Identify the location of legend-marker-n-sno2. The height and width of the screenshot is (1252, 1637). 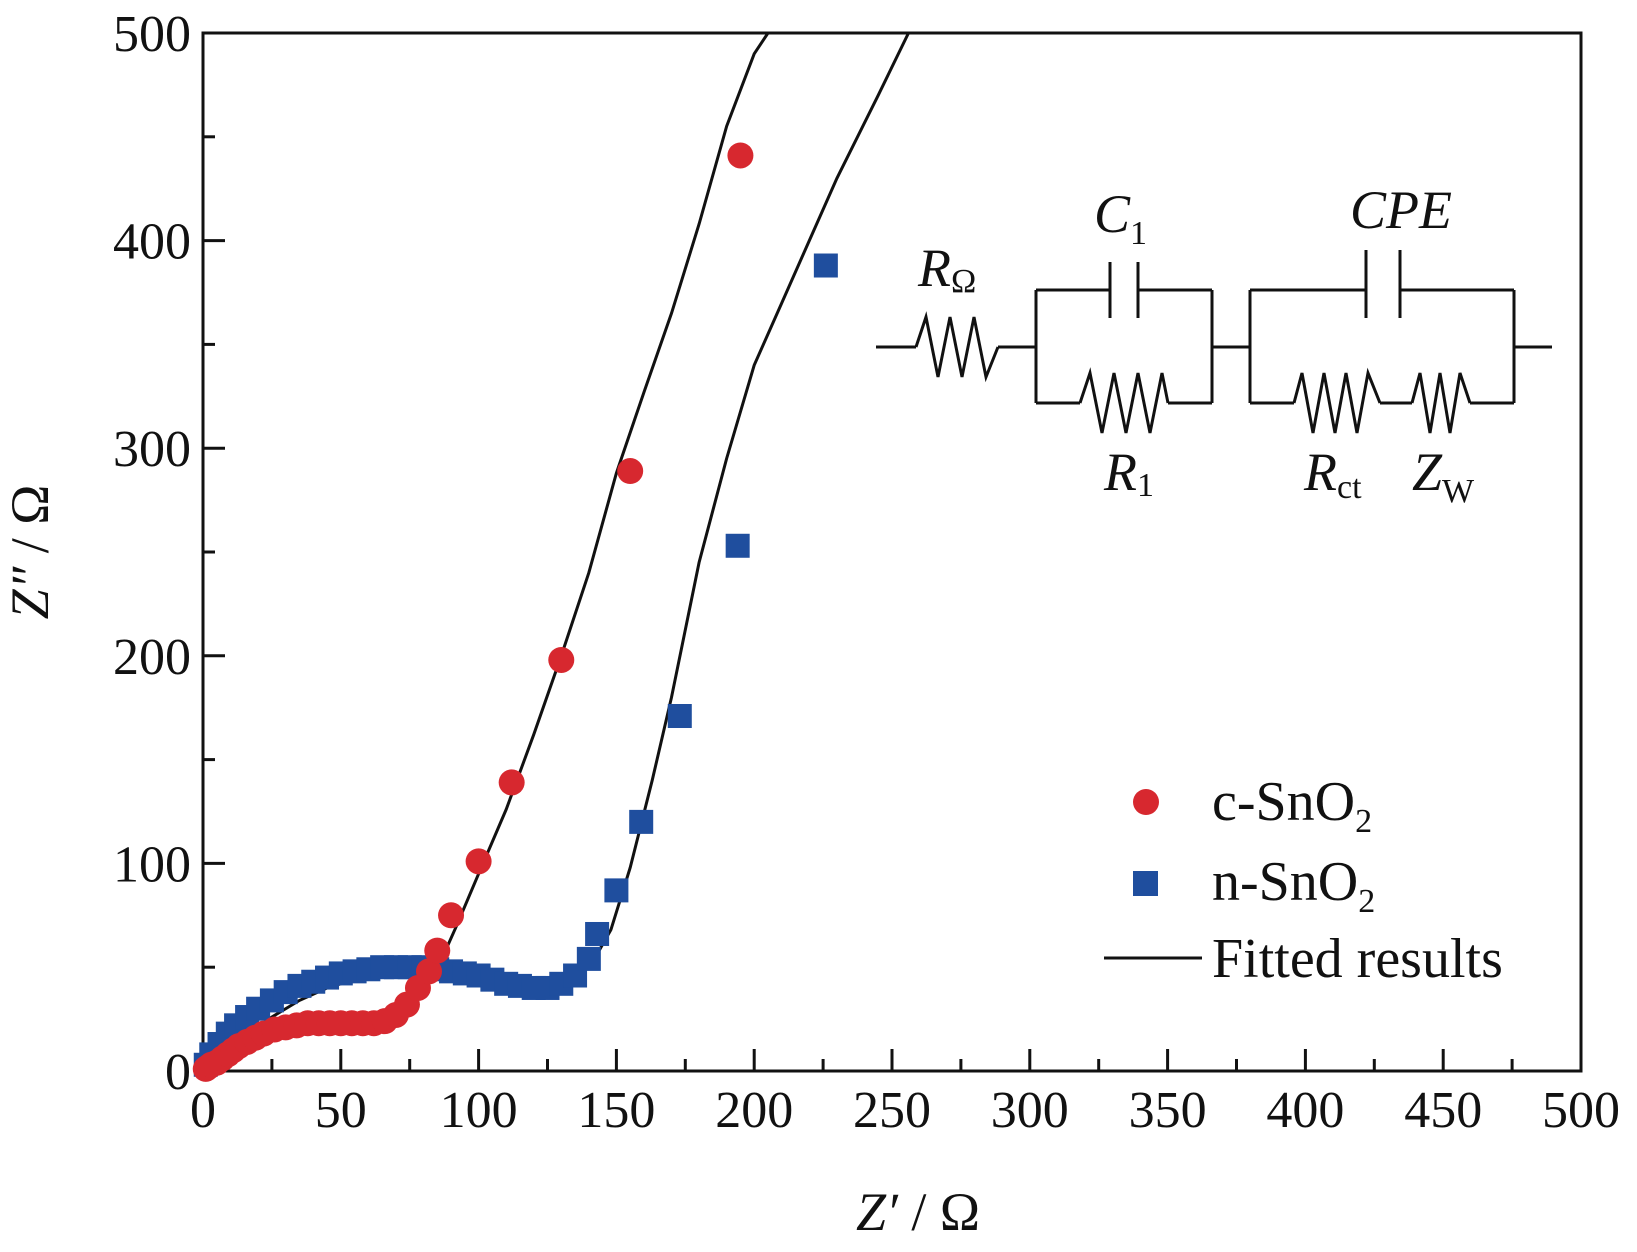
(1145, 883).